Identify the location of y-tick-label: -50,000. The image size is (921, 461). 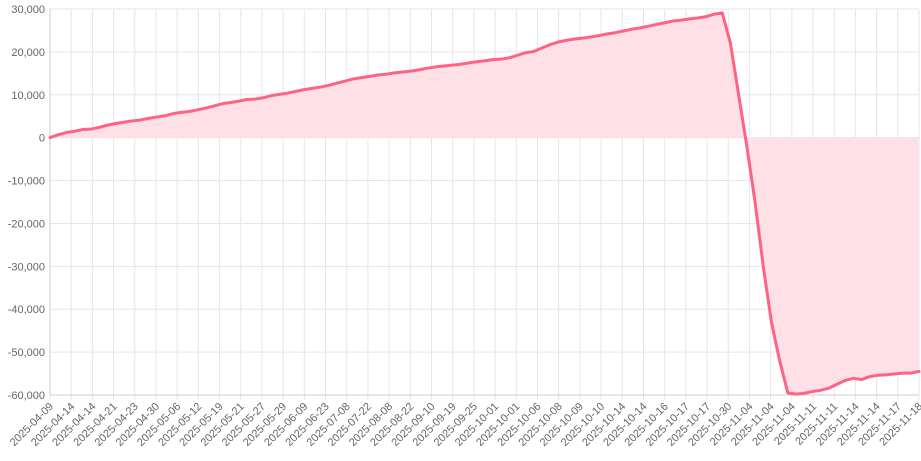
(26, 353).